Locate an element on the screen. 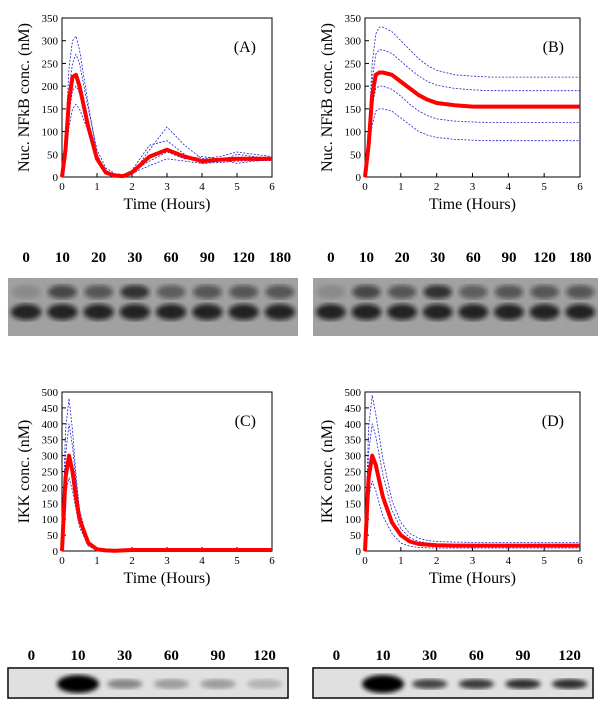  panel-label: (A) is located at coordinates (245, 47).